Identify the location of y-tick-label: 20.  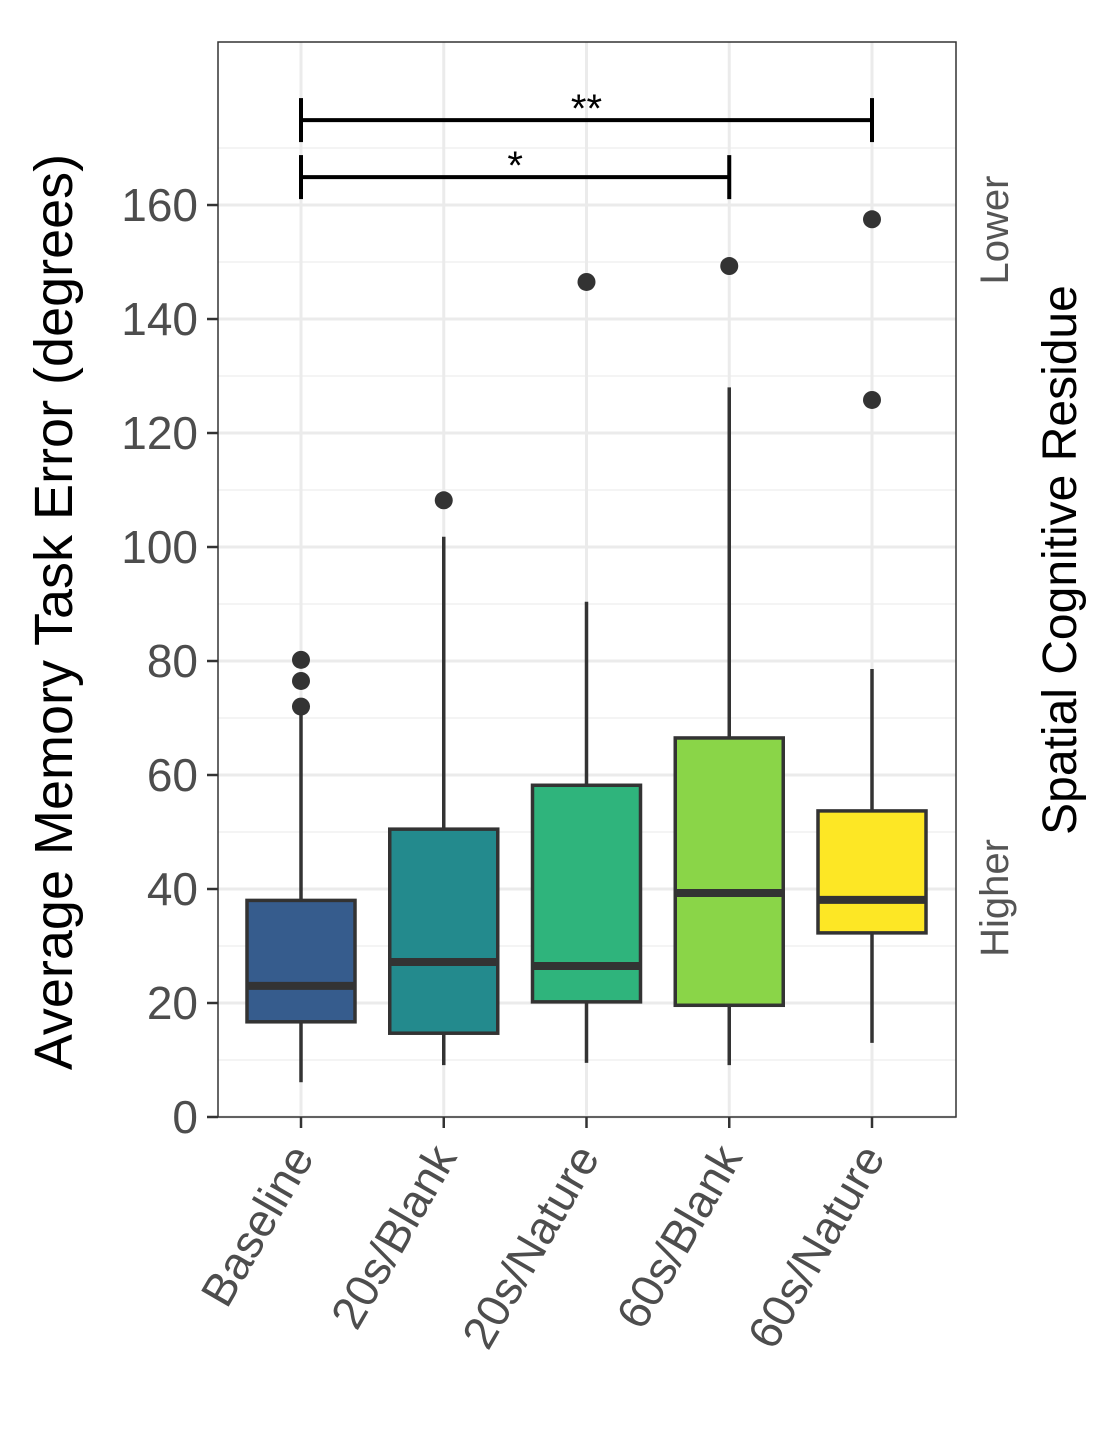
(172, 1003).